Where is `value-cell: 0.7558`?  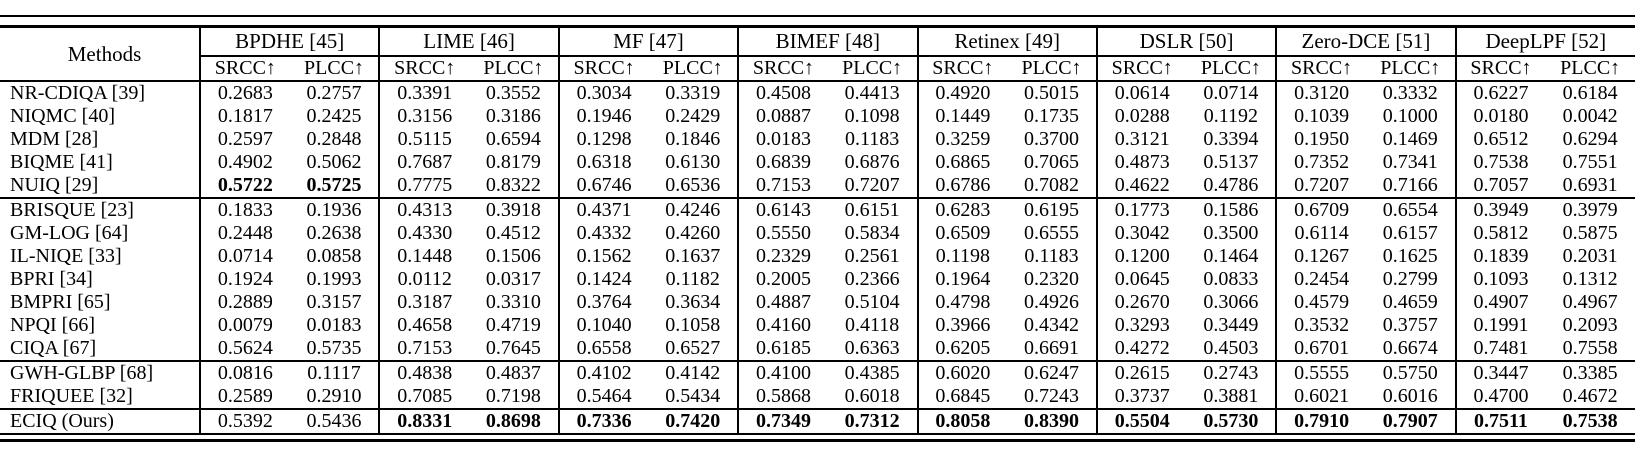 value-cell: 0.7558 is located at coordinates (1590, 348).